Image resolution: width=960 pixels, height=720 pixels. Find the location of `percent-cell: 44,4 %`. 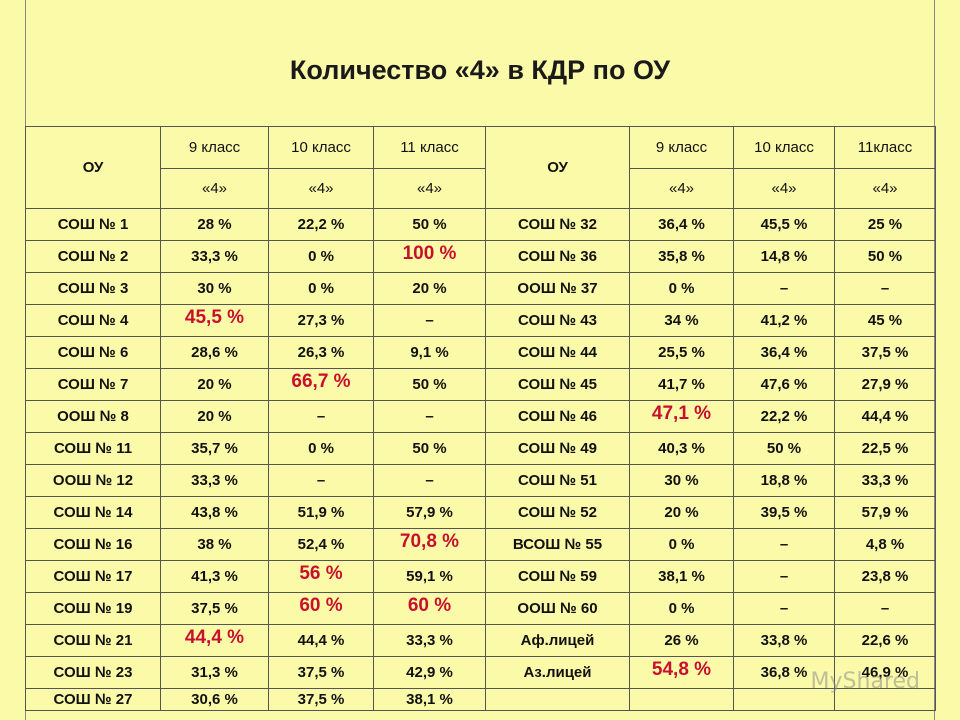

percent-cell: 44,4 % is located at coordinates (321, 640).